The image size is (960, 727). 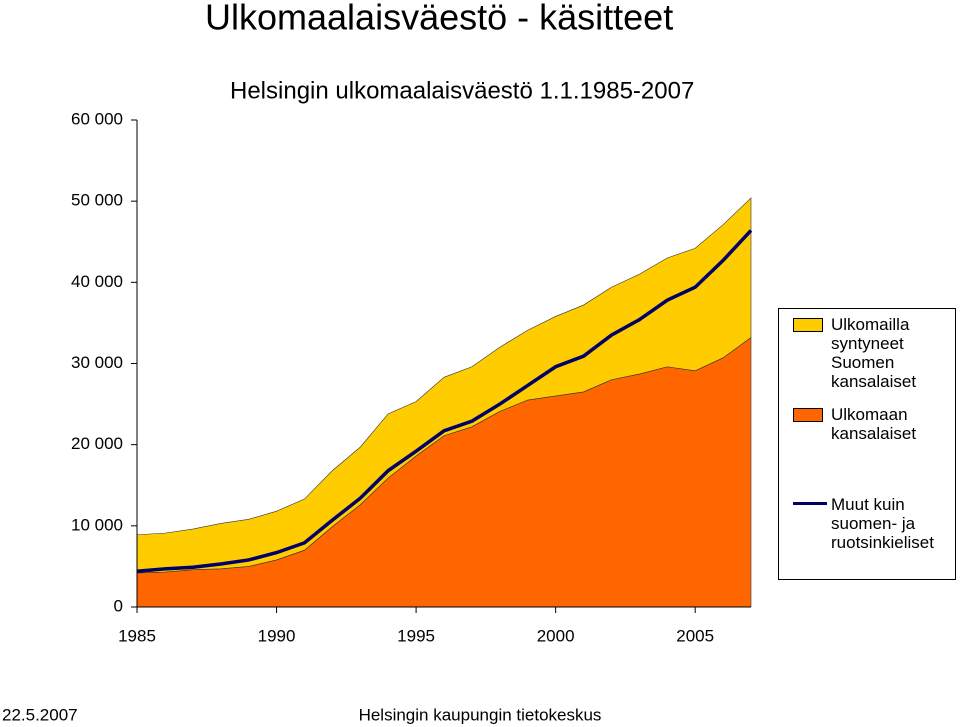 What do you see at coordinates (277, 635) in the screenshot?
I see `x-tick-label: 1990` at bounding box center [277, 635].